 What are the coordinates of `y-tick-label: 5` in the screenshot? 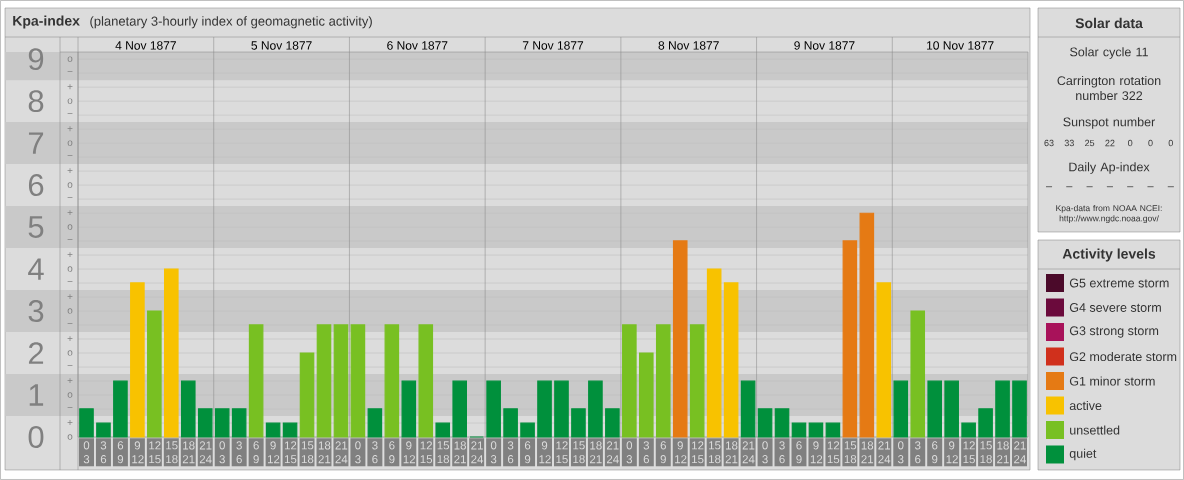 It's located at (36, 227).